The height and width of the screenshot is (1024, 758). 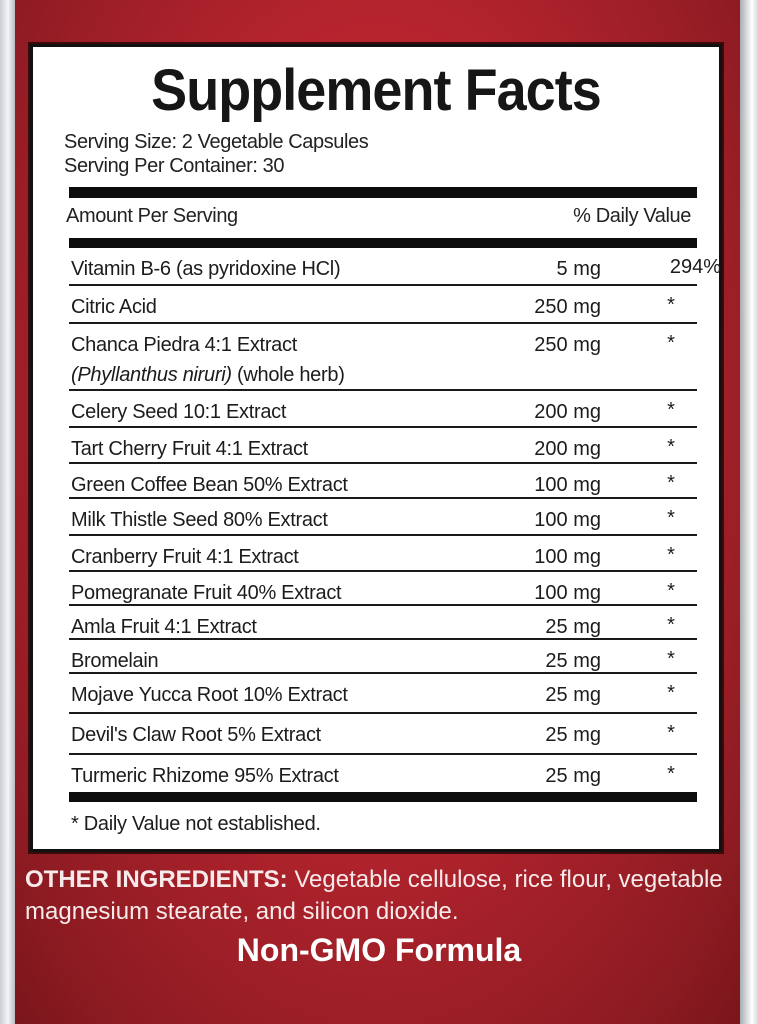 I want to click on ingredient-name: Tart Cherry Fruit 4:1 Extract, so click(x=189, y=449).